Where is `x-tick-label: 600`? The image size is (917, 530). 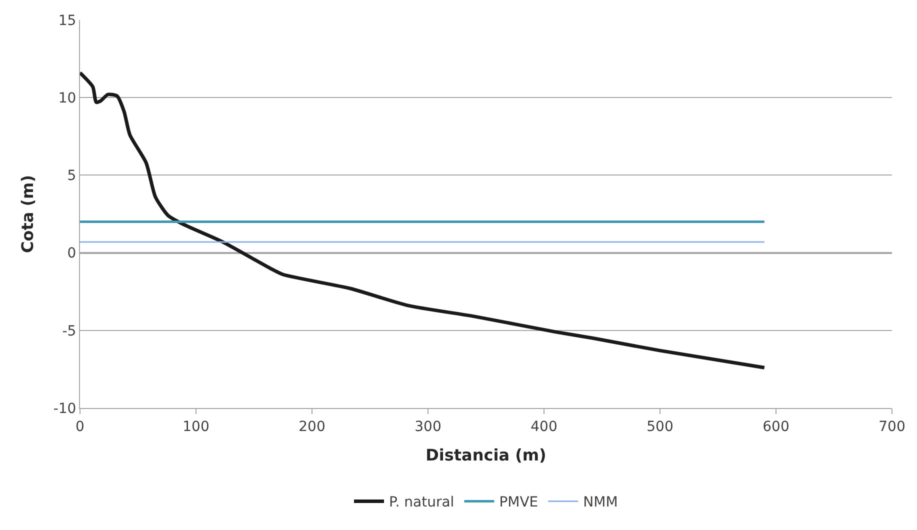
x-tick-label: 600 is located at coordinates (776, 426).